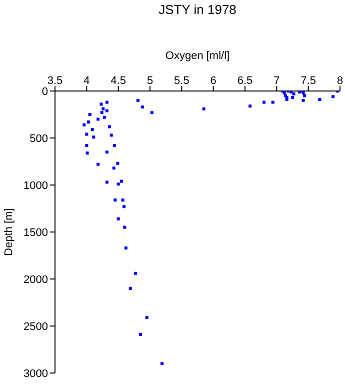 This screenshot has height=384, width=345. What do you see at coordinates (277, 81) in the screenshot?
I see `x-tick-label: 7` at bounding box center [277, 81].